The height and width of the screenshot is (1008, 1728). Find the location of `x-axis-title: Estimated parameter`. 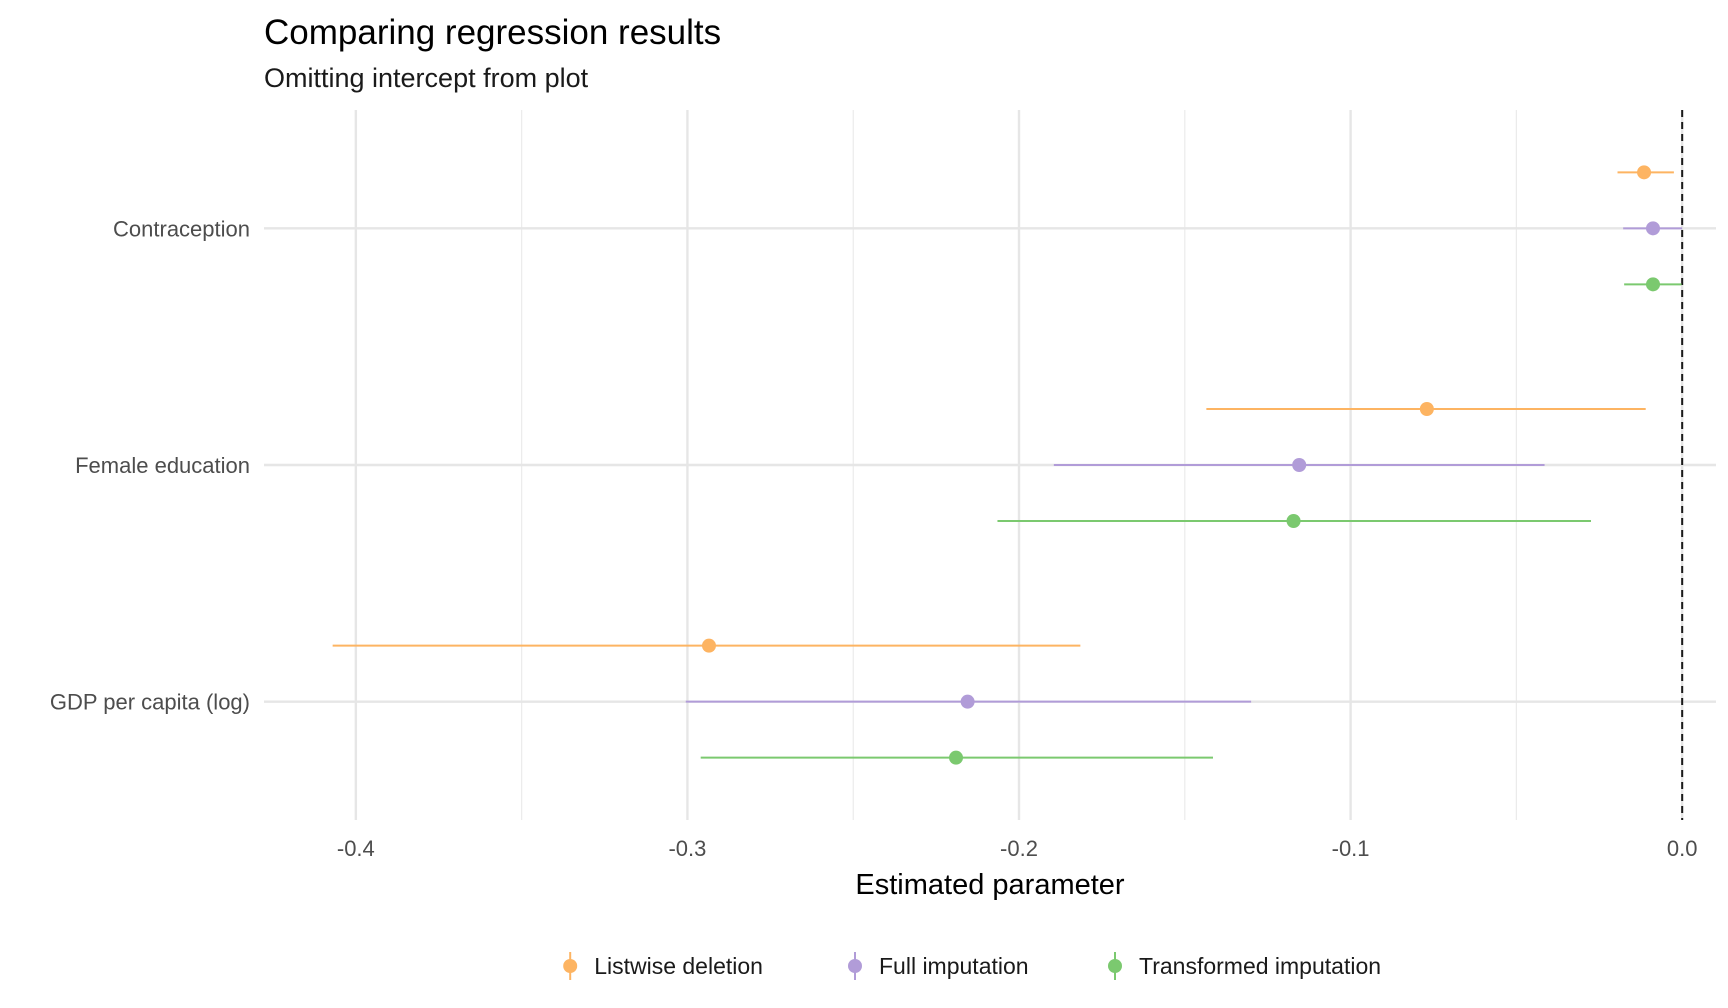

x-axis-title: Estimated parameter is located at coordinates (990, 885).